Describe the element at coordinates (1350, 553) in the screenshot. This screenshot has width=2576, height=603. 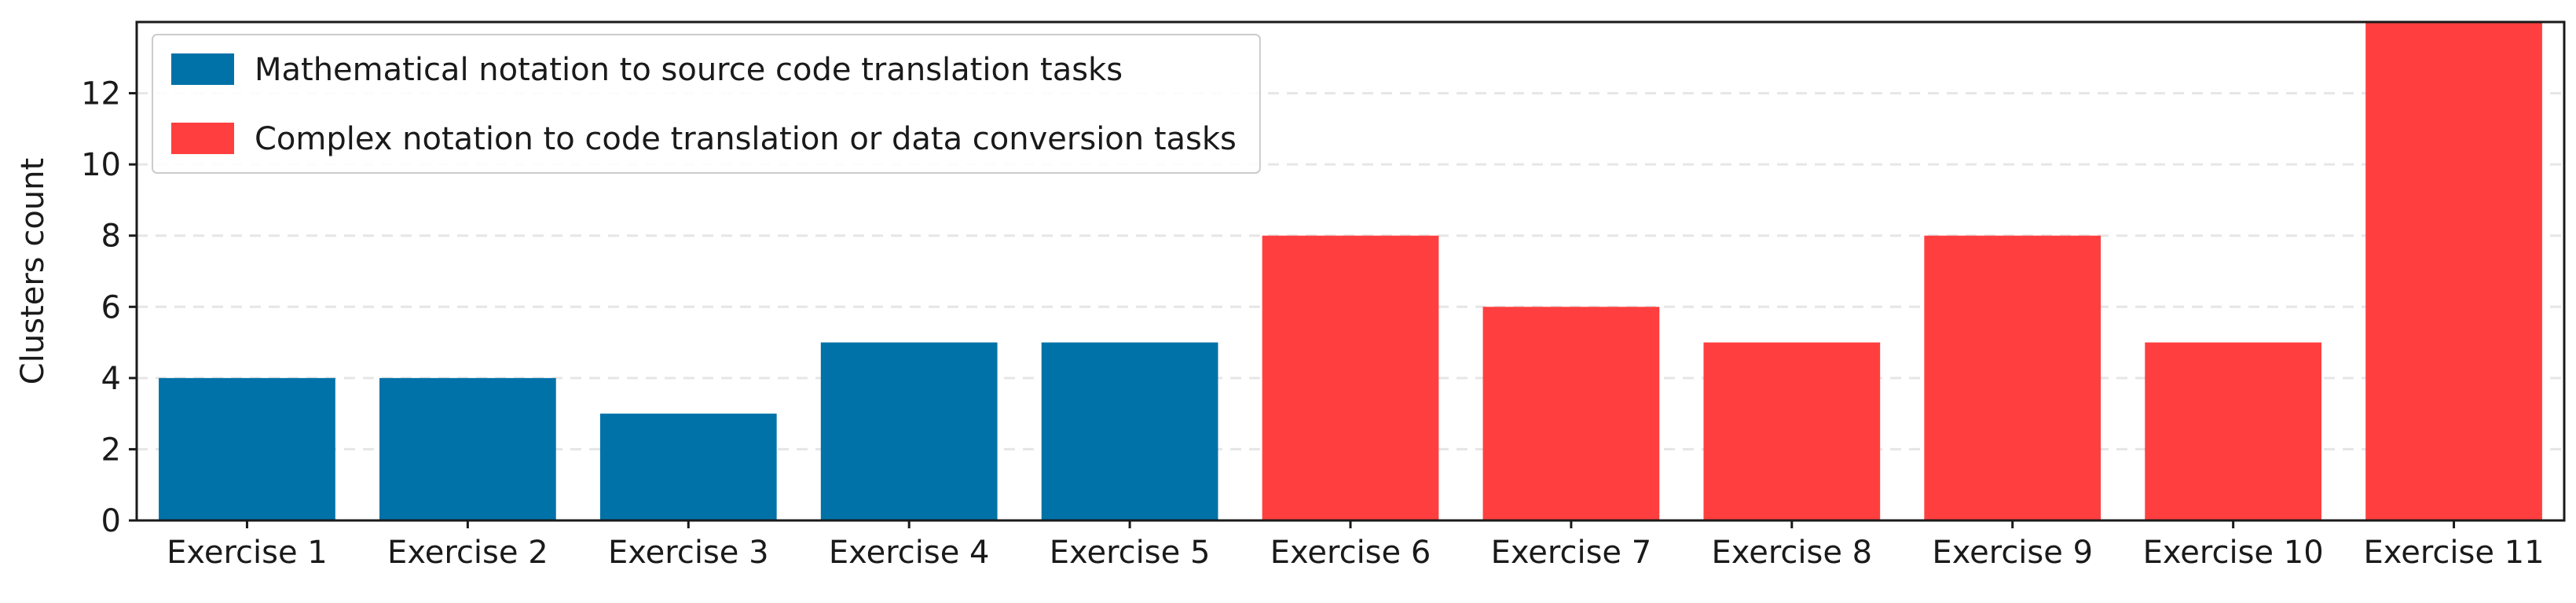
I see `x-tick-label: Exercise 6` at that location.